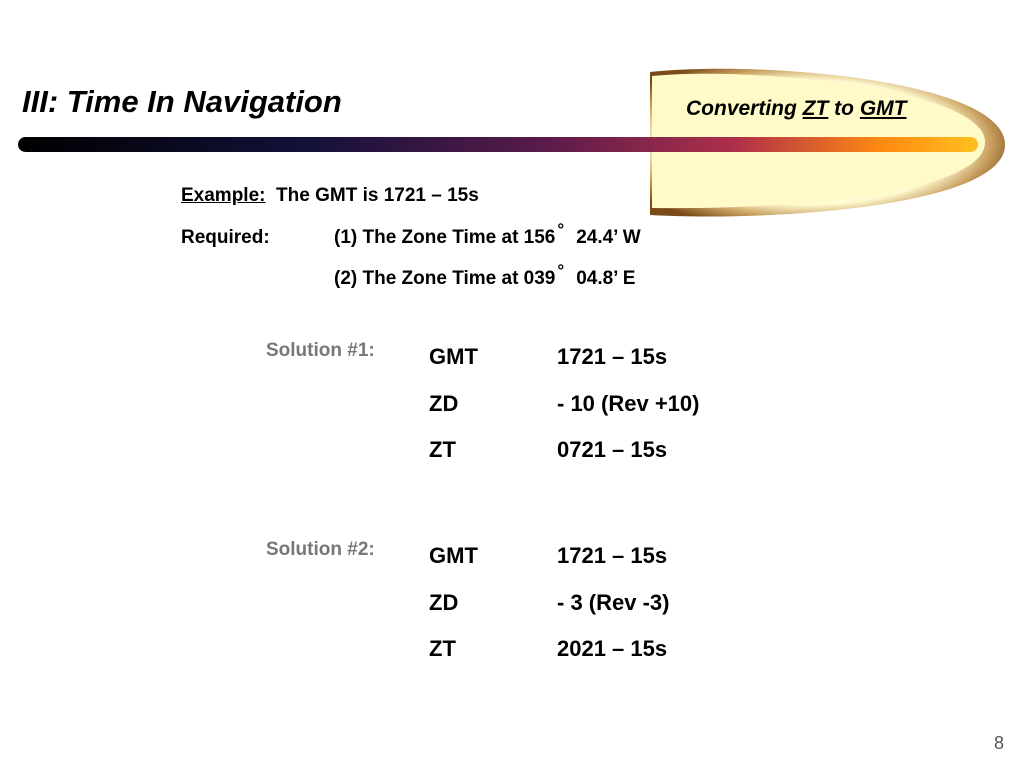  What do you see at coordinates (320, 350) in the screenshot?
I see `solution-1-label: Solution #1:` at bounding box center [320, 350].